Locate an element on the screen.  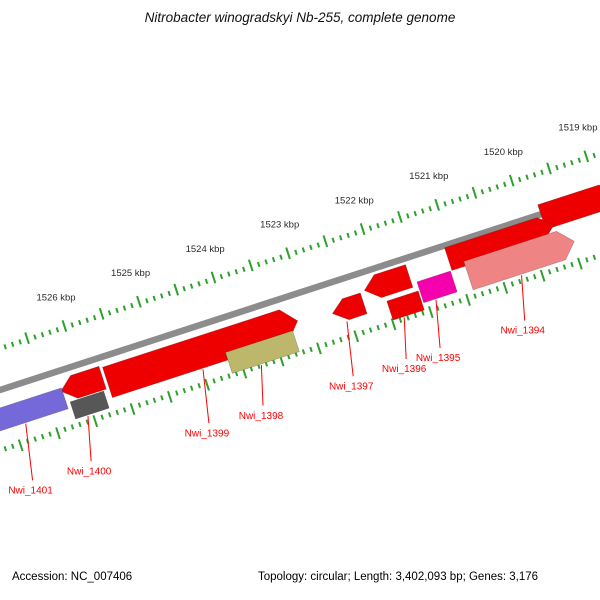
gene-label-Nwi_1400: Nwi_1400 is located at coordinates (89, 472).